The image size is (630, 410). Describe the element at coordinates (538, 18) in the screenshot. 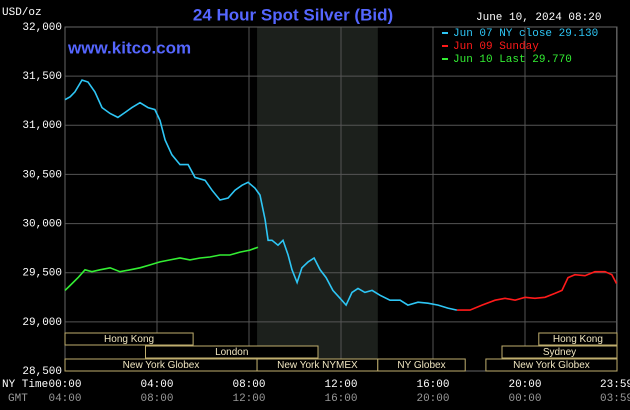

I see `timestamp: June 10, 2024 08:20` at that location.